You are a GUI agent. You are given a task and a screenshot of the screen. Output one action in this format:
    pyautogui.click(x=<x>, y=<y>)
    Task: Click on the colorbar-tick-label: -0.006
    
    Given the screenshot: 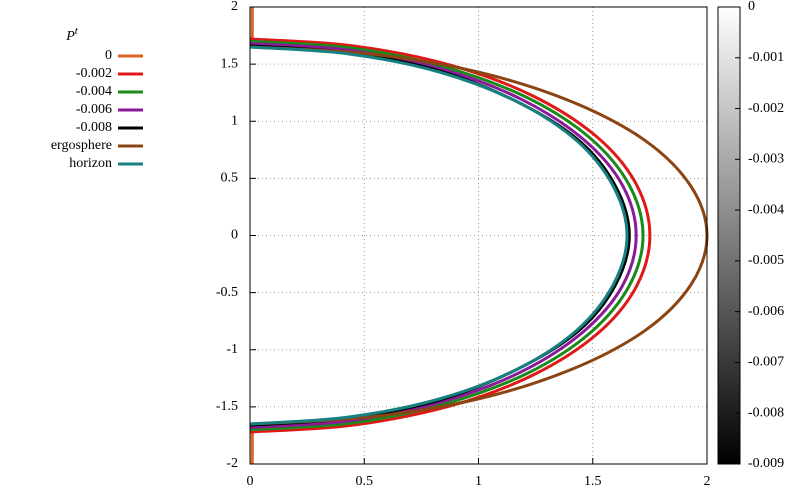 What is the action you would take?
    pyautogui.click(x=766, y=311)
    